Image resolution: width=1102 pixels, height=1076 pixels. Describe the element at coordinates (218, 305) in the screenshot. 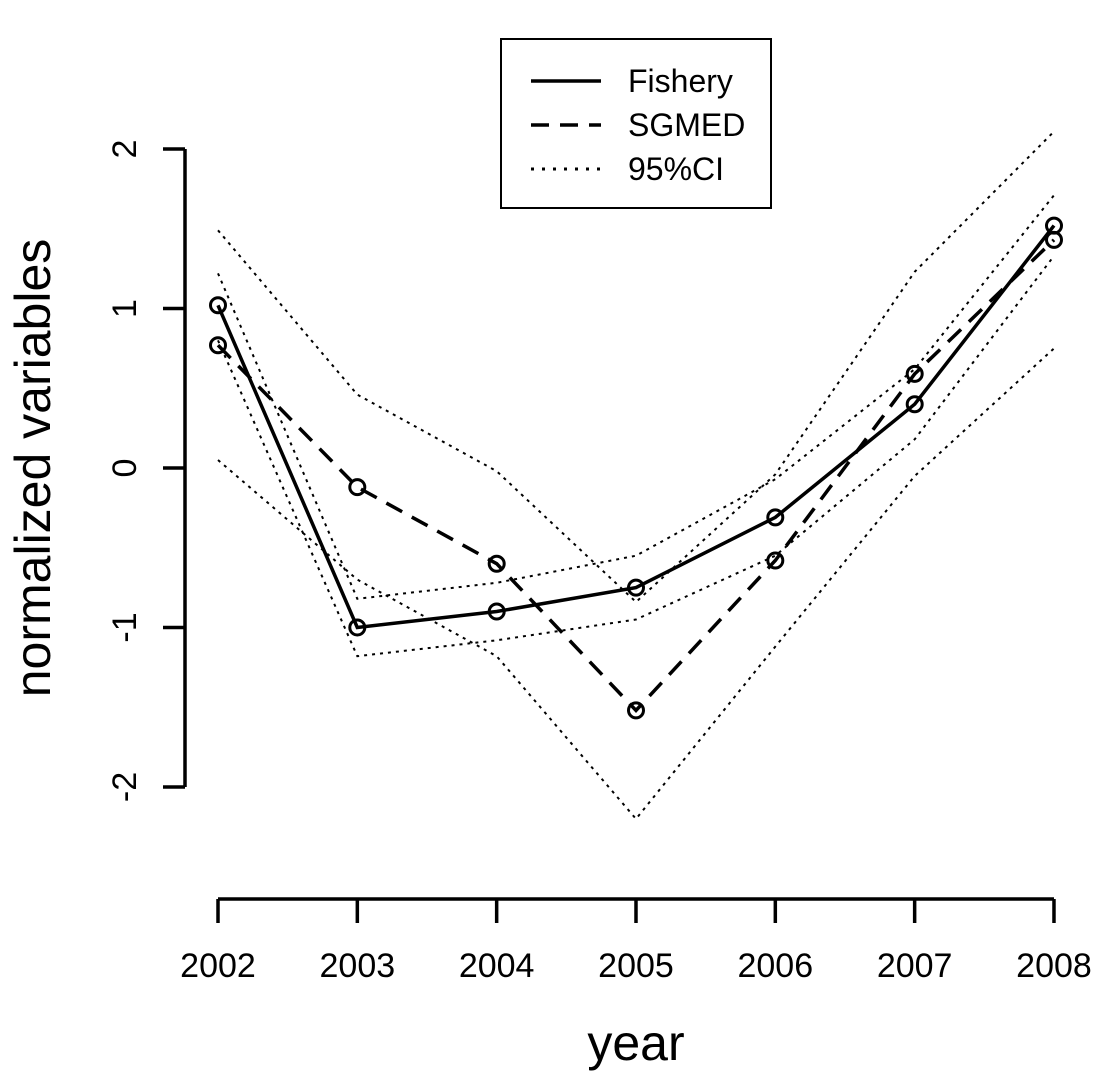

I see `point-fishery-2002` at that location.